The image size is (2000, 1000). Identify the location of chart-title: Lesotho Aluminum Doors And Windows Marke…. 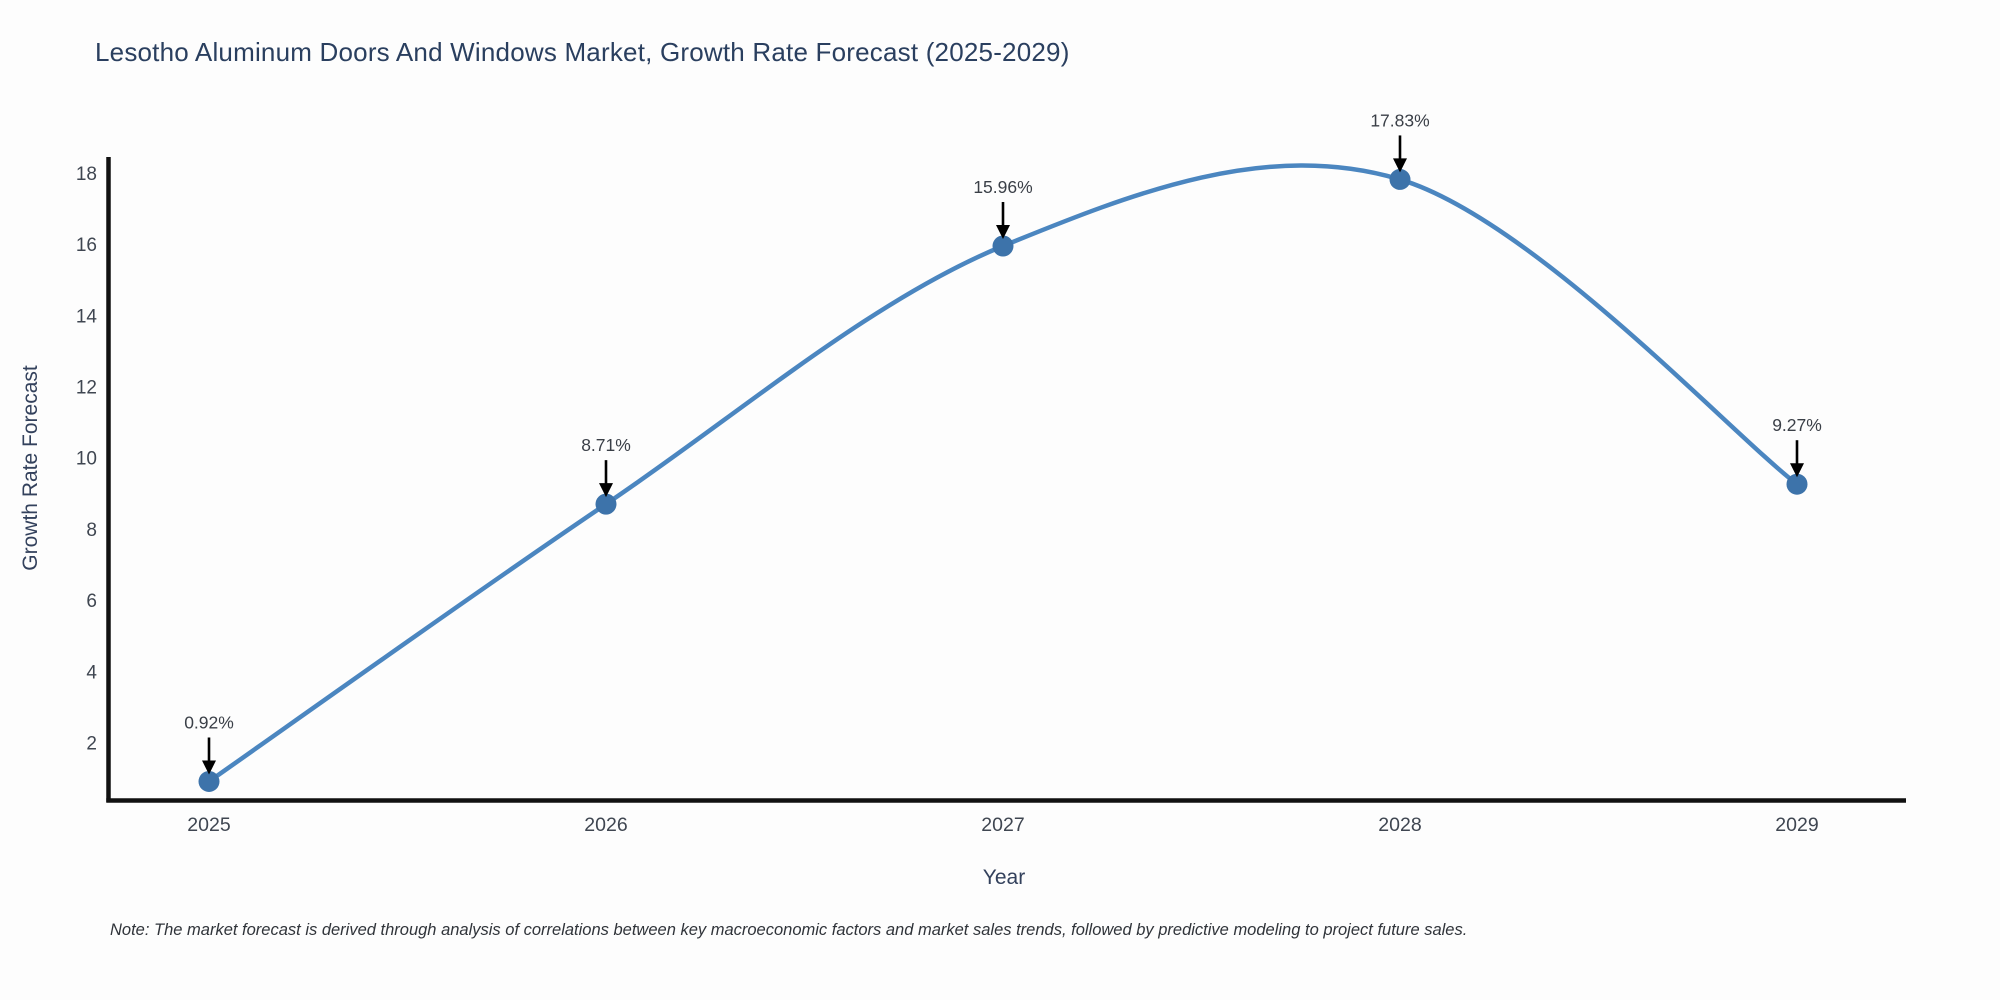
(582, 52).